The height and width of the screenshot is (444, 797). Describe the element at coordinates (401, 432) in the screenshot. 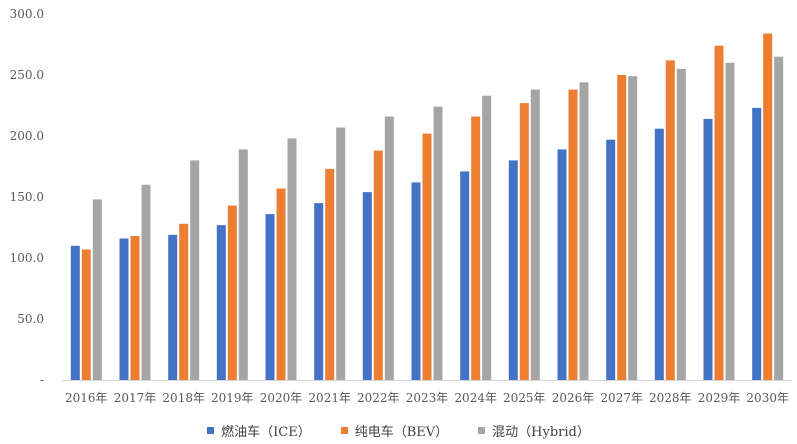

I see `legend-label-bev: 纯电车（BEV）` at that location.